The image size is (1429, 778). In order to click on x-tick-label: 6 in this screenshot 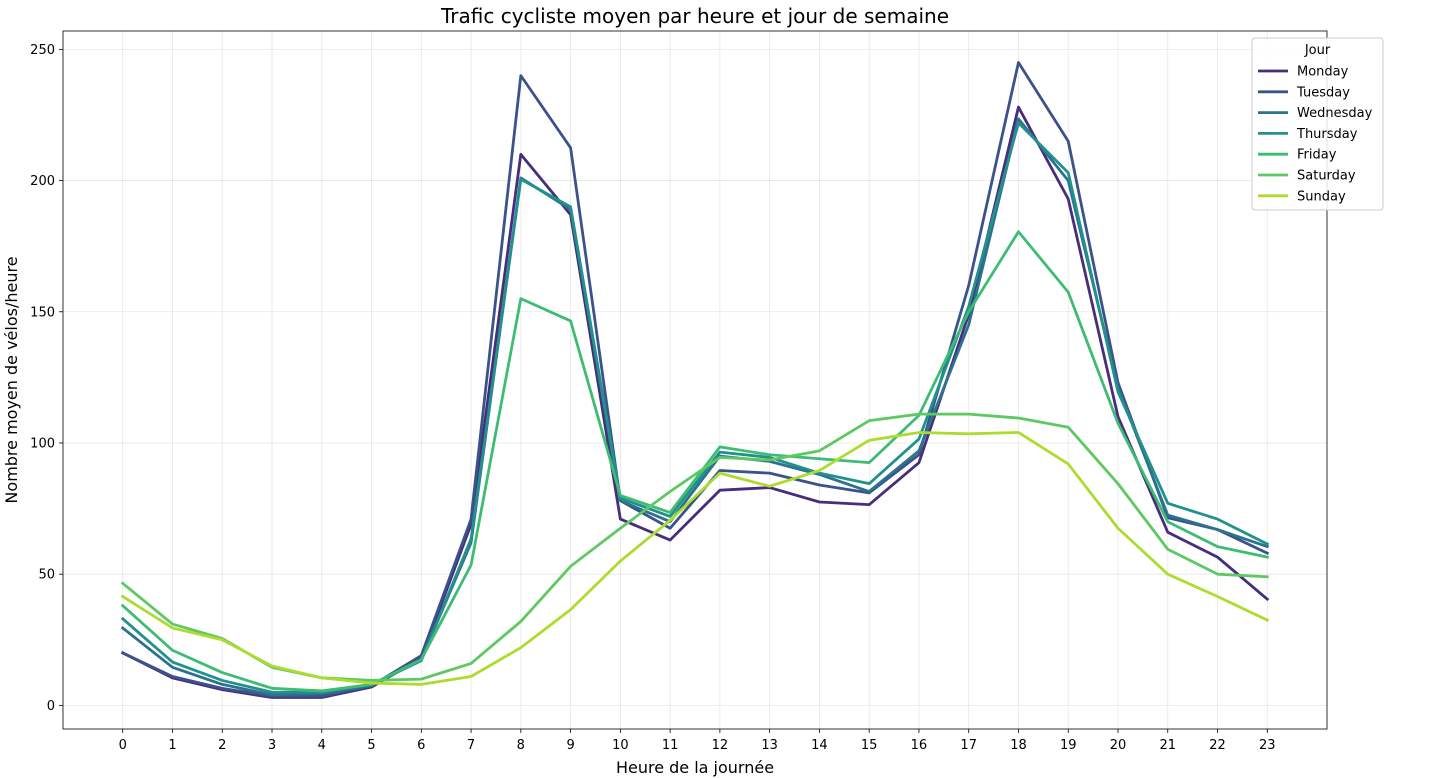, I will do `click(421, 745)`.